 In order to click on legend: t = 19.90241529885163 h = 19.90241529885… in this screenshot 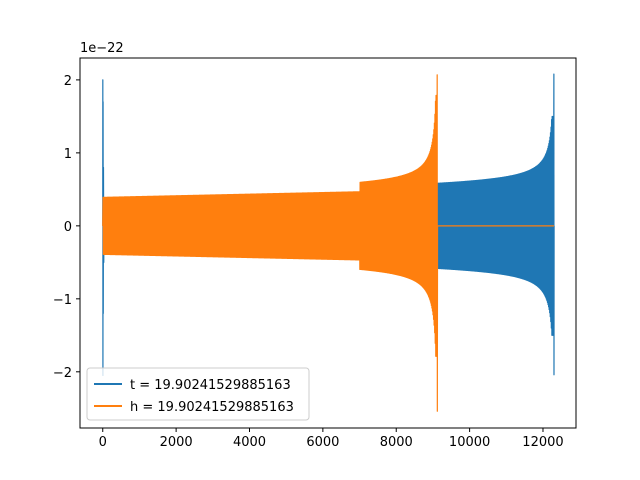, I will do `click(198, 394)`.